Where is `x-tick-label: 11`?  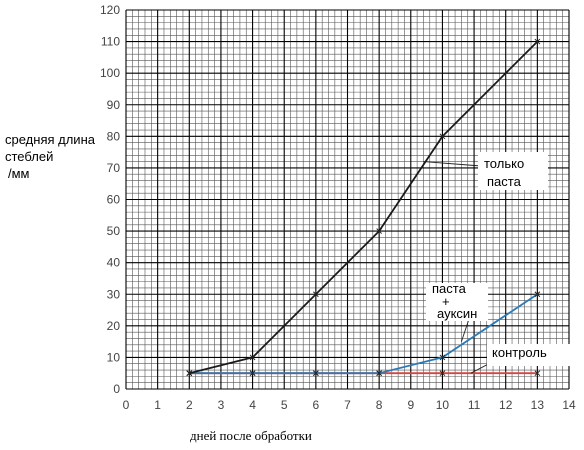 x-tick-label: 11 is located at coordinates (474, 405).